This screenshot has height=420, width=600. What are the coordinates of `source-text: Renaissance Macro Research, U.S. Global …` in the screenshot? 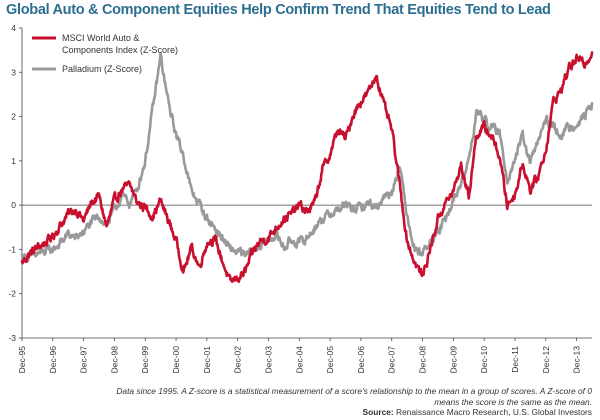 It's located at (494, 412).